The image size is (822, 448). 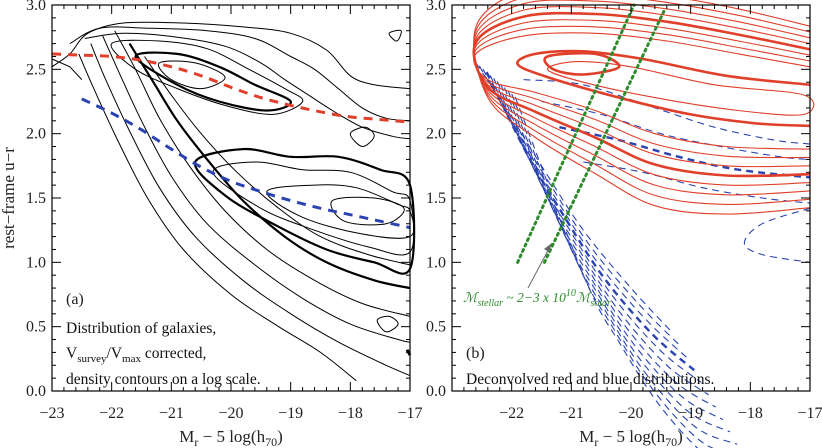 I want to click on y-axis-label: rest−frame u−r, so click(x=9, y=198).